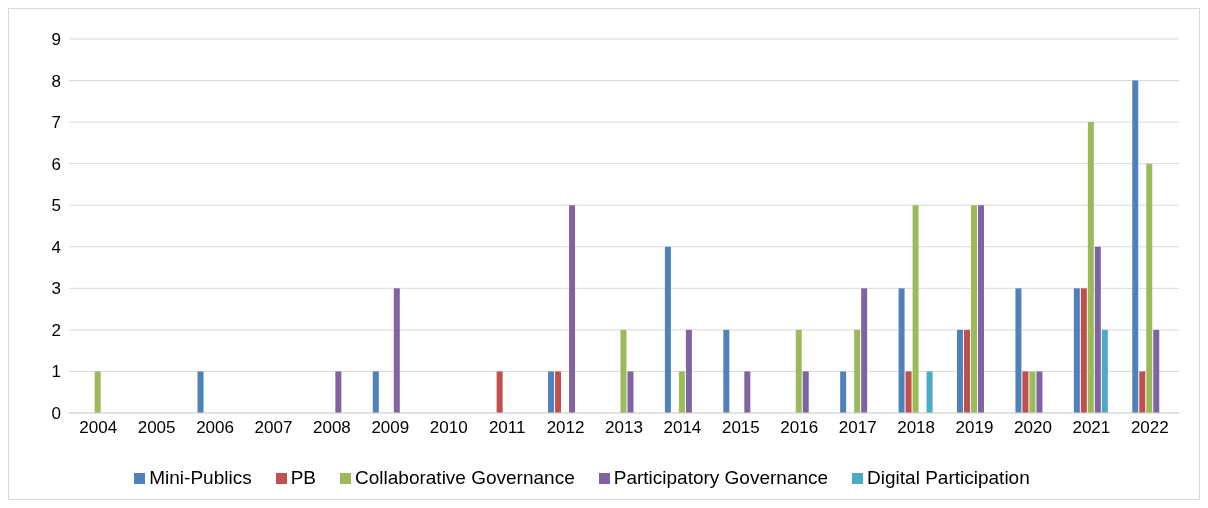 The width and height of the screenshot is (1208, 508). What do you see at coordinates (56, 206) in the screenshot?
I see `y-tick-label: 5` at bounding box center [56, 206].